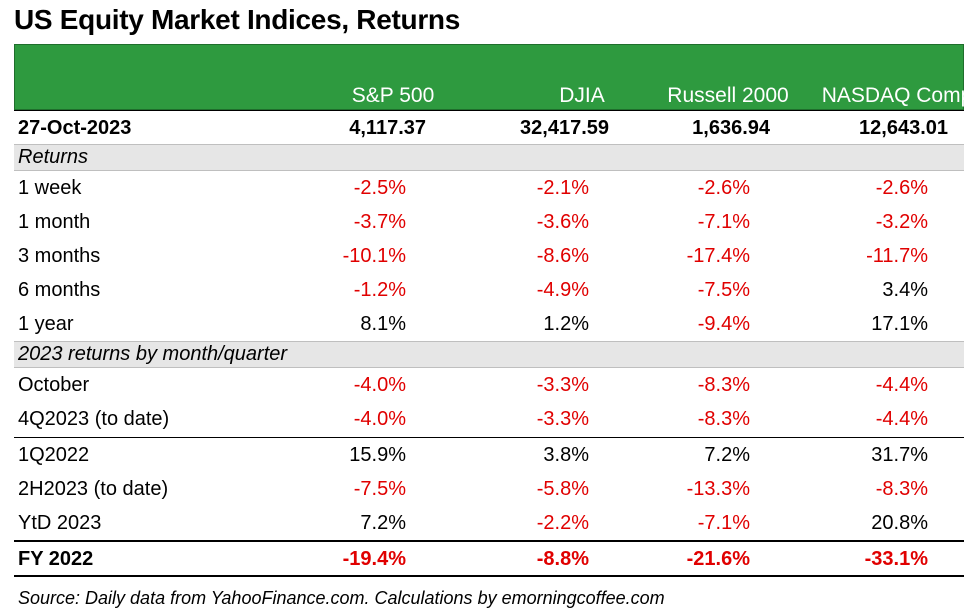  What do you see at coordinates (374, 559) in the screenshot?
I see `table-cell: -19.4%` at bounding box center [374, 559].